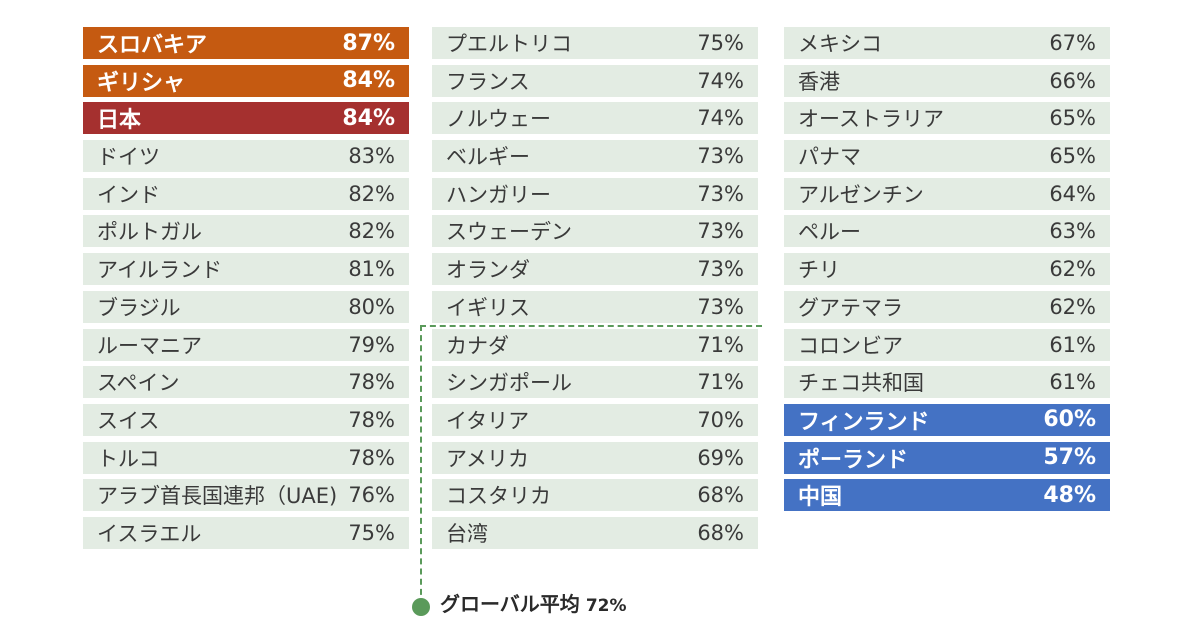 The height and width of the screenshot is (630, 1197). What do you see at coordinates (246, 269) in the screenshot?
I see `country-row: アイルランド 81%` at bounding box center [246, 269].